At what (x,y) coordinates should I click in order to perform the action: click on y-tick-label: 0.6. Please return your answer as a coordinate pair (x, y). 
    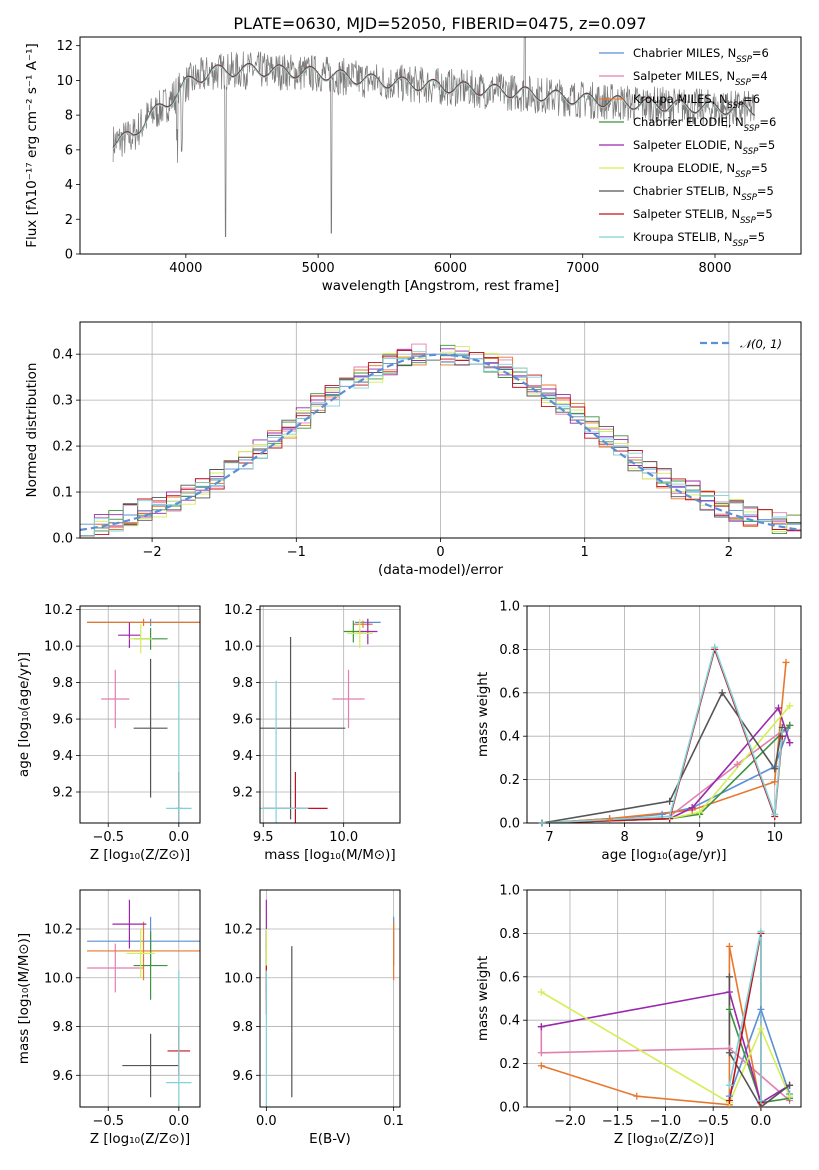
    Looking at the image, I should click on (509, 977).